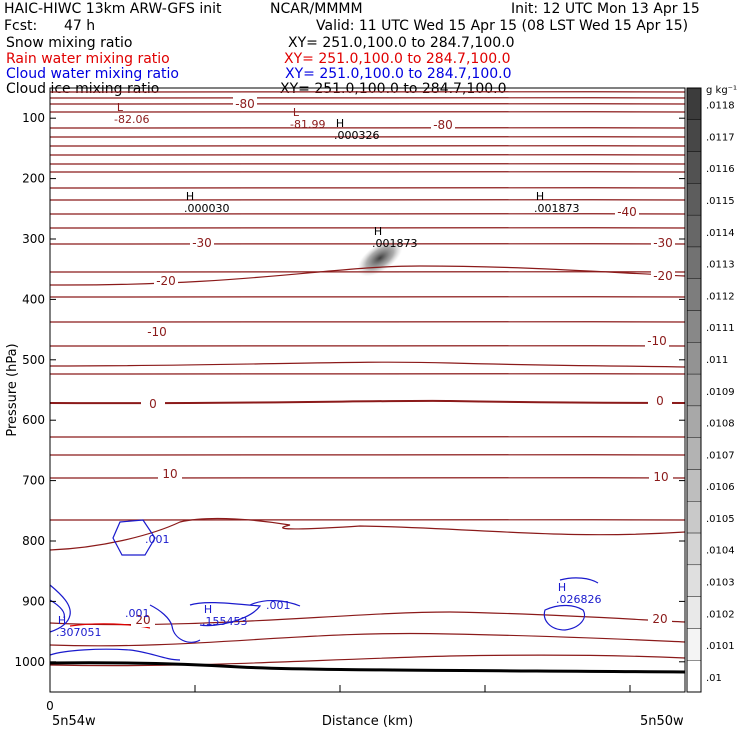 This screenshot has width=740, height=740. What do you see at coordinates (720, 551) in the screenshot?
I see `colorbar-label: .0104` at bounding box center [720, 551].